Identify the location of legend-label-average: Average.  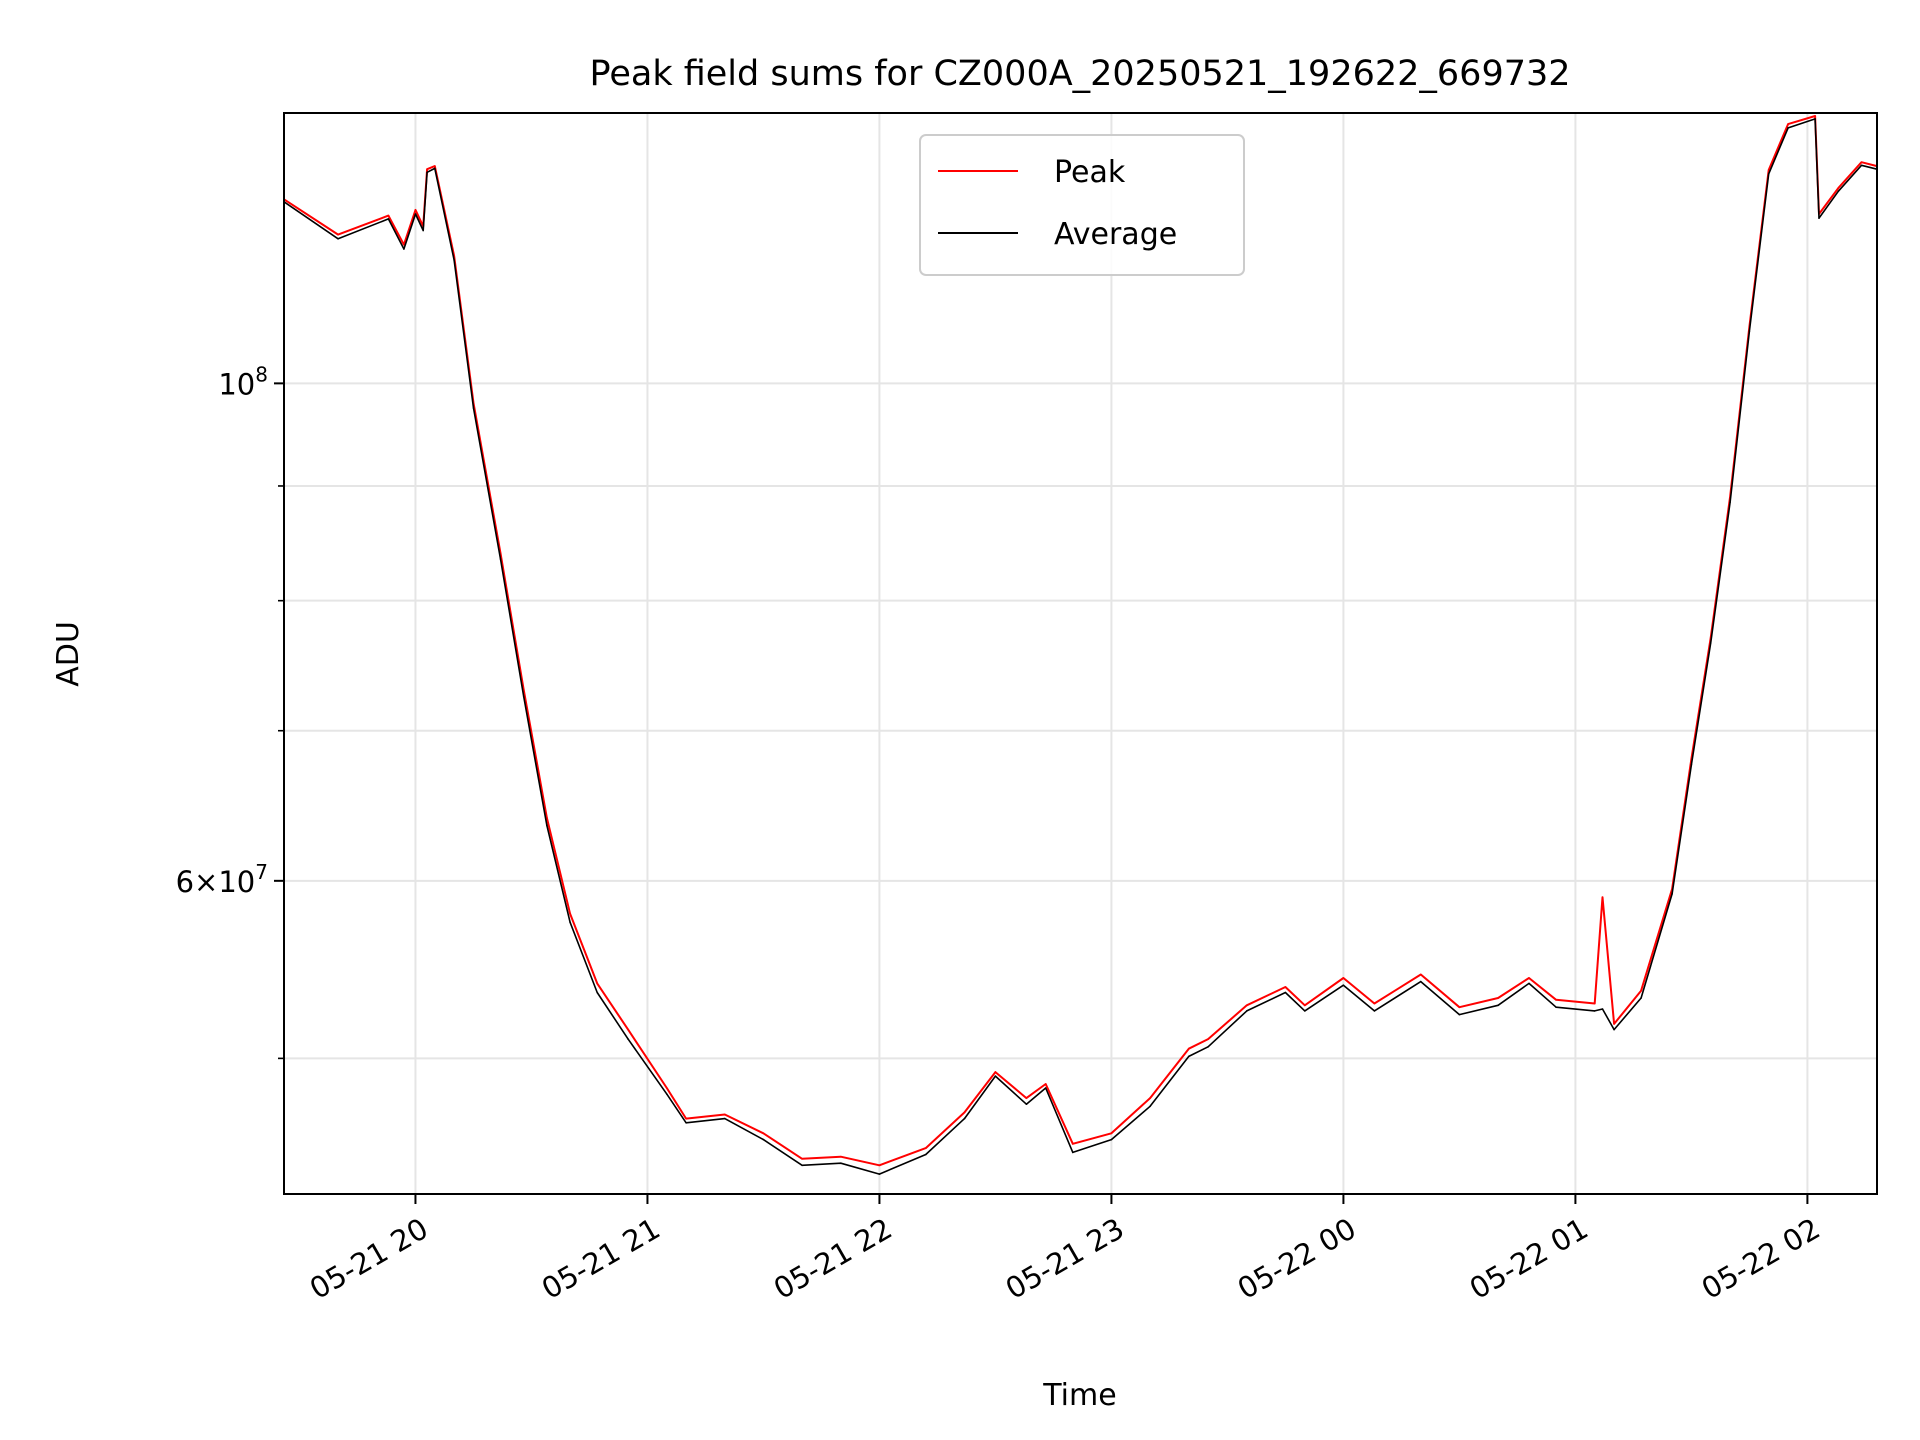
(1115, 234).